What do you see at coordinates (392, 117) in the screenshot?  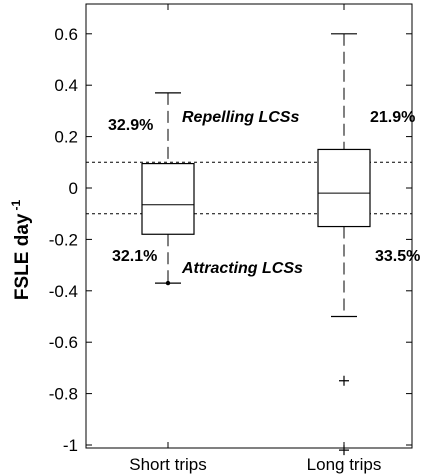 I see `long-upper-pct: 21.9%` at bounding box center [392, 117].